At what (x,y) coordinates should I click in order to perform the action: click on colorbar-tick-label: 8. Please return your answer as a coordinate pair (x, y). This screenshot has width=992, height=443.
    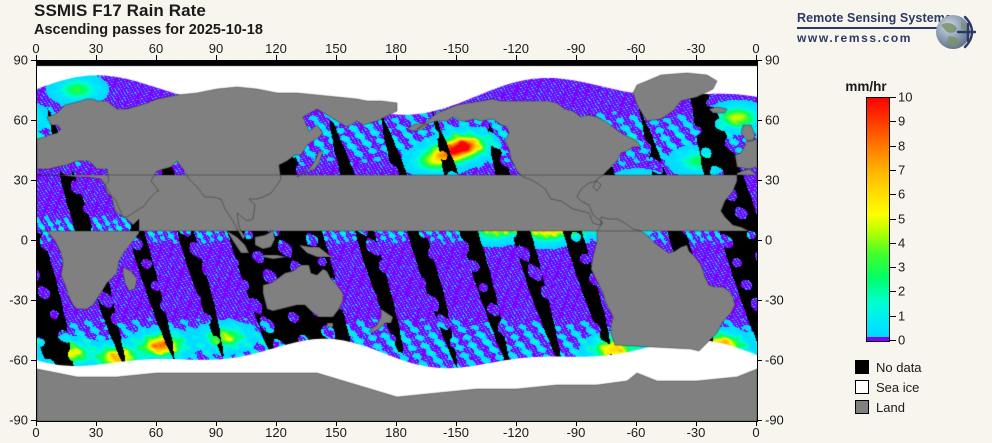
    Looking at the image, I should click on (902, 146).